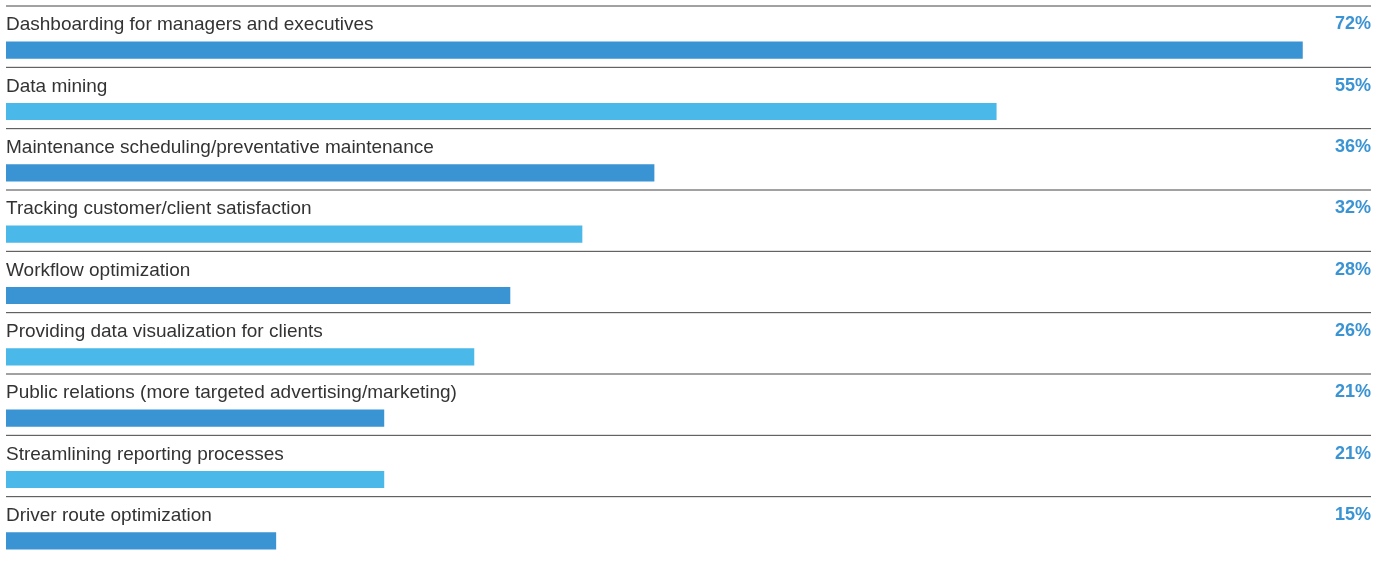  I want to click on y-tick-label: Providing data visualization for clients, so click(164, 331).